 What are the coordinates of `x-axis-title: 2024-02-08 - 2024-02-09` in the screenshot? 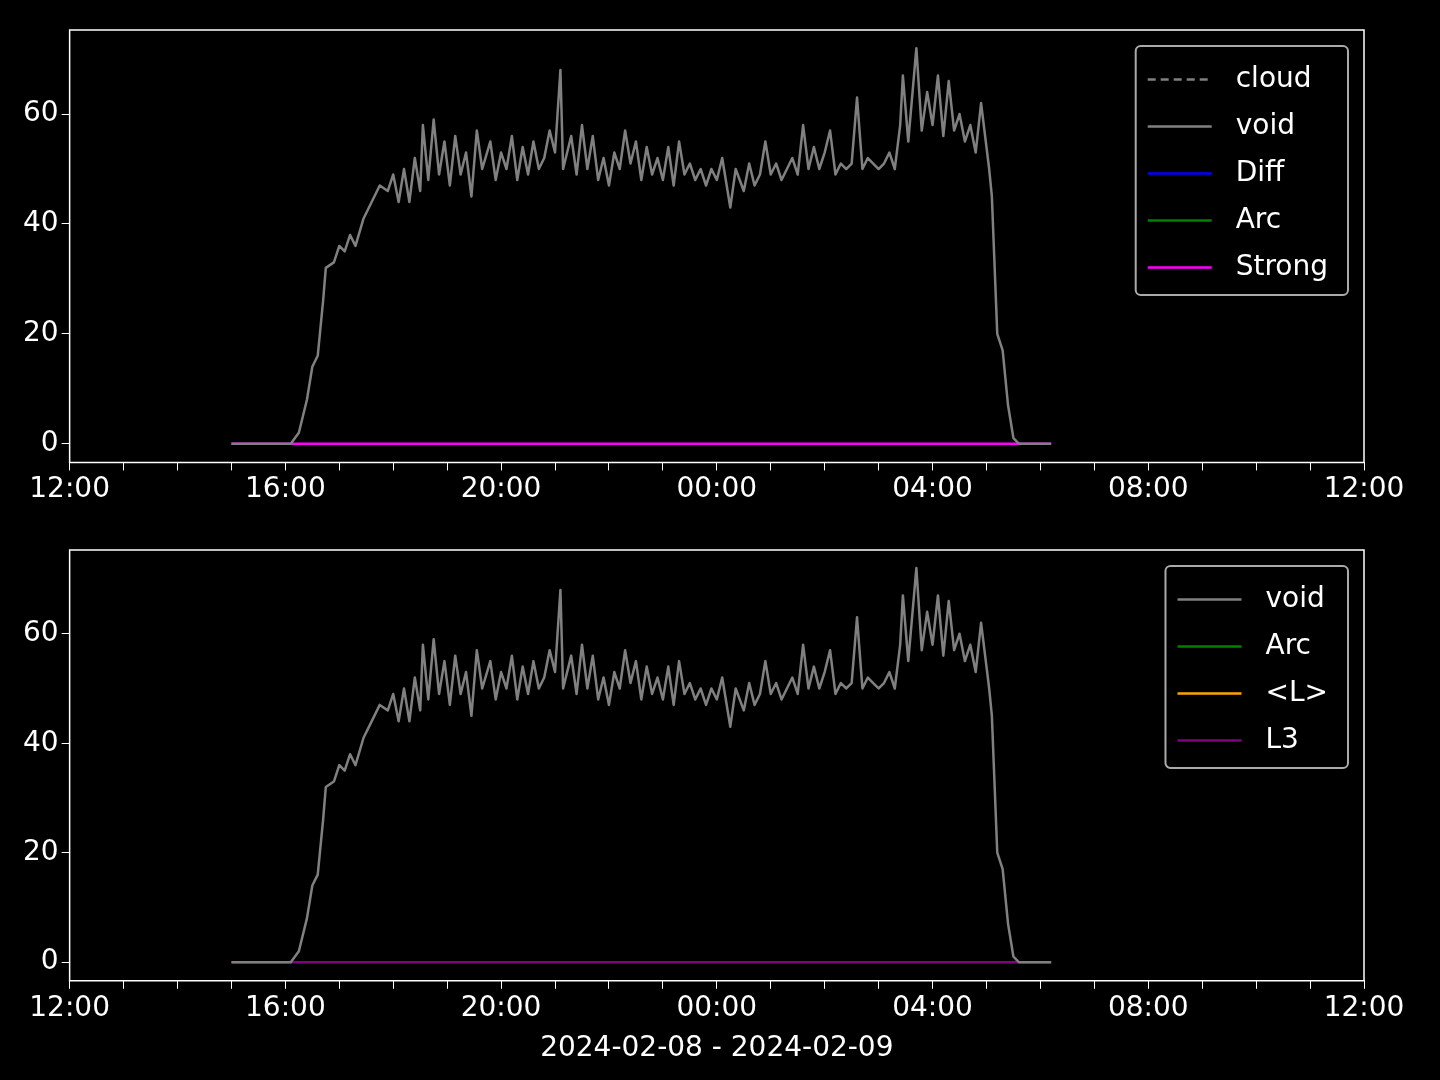 It's located at (717, 1047).